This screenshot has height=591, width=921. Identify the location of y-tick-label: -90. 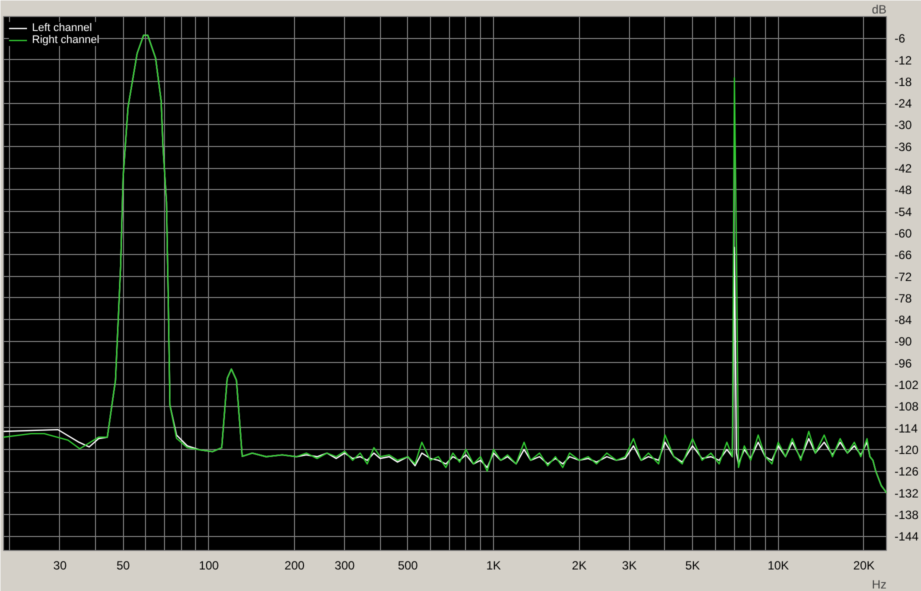
(903, 341).